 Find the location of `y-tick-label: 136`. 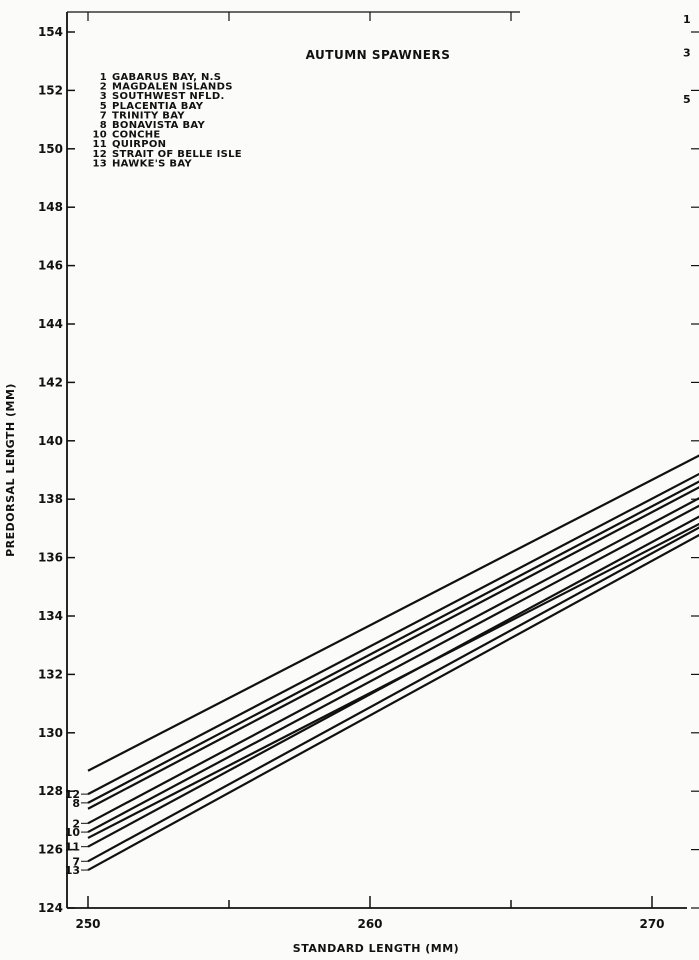

y-tick-label: 136 is located at coordinates (50, 558).